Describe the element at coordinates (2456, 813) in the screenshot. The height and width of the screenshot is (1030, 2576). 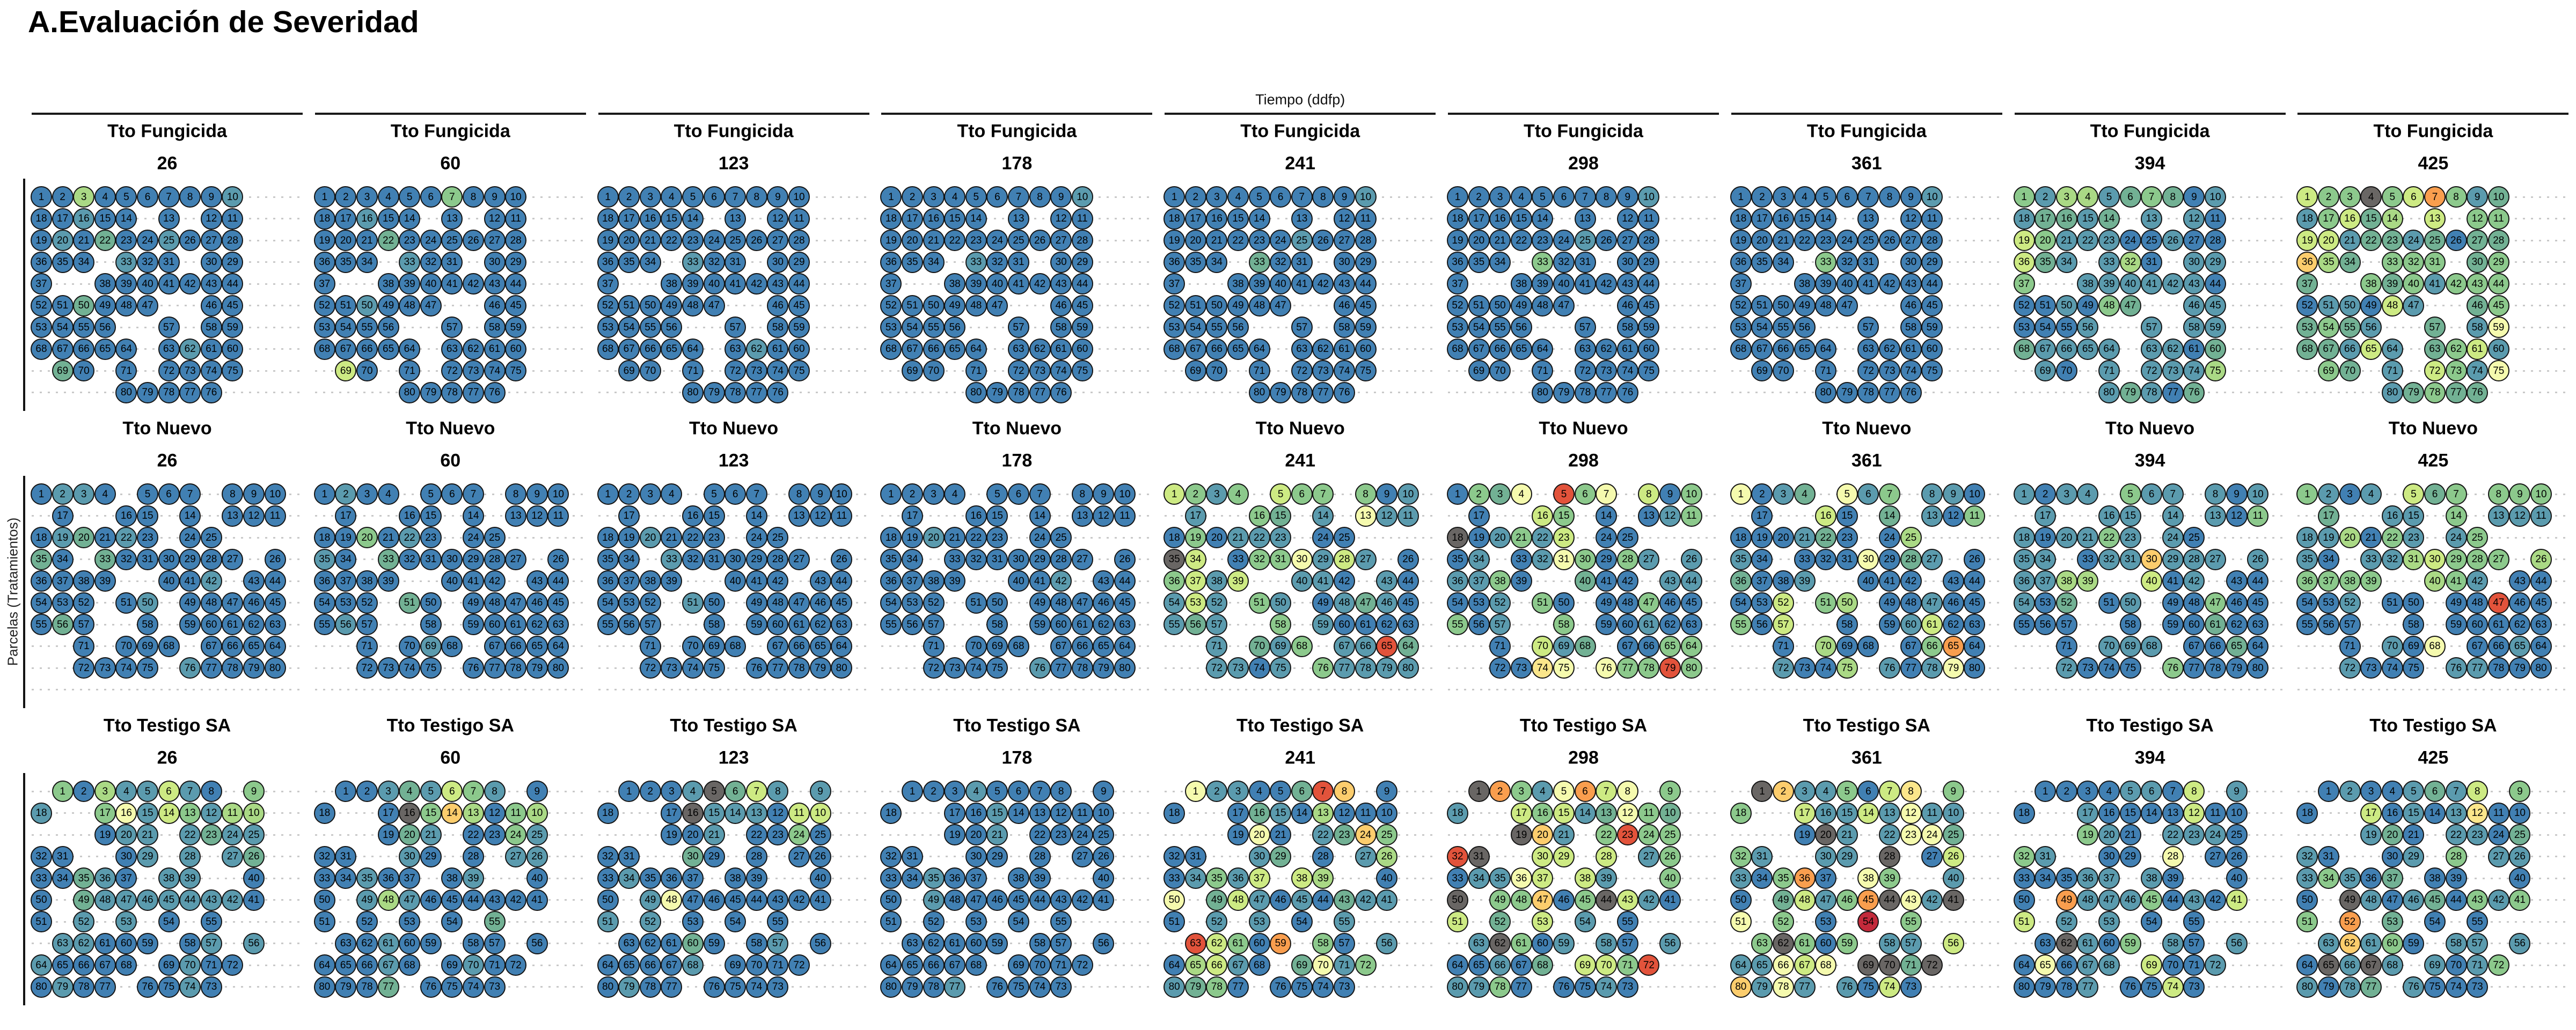
I see `parcel-circle: 13` at that location.